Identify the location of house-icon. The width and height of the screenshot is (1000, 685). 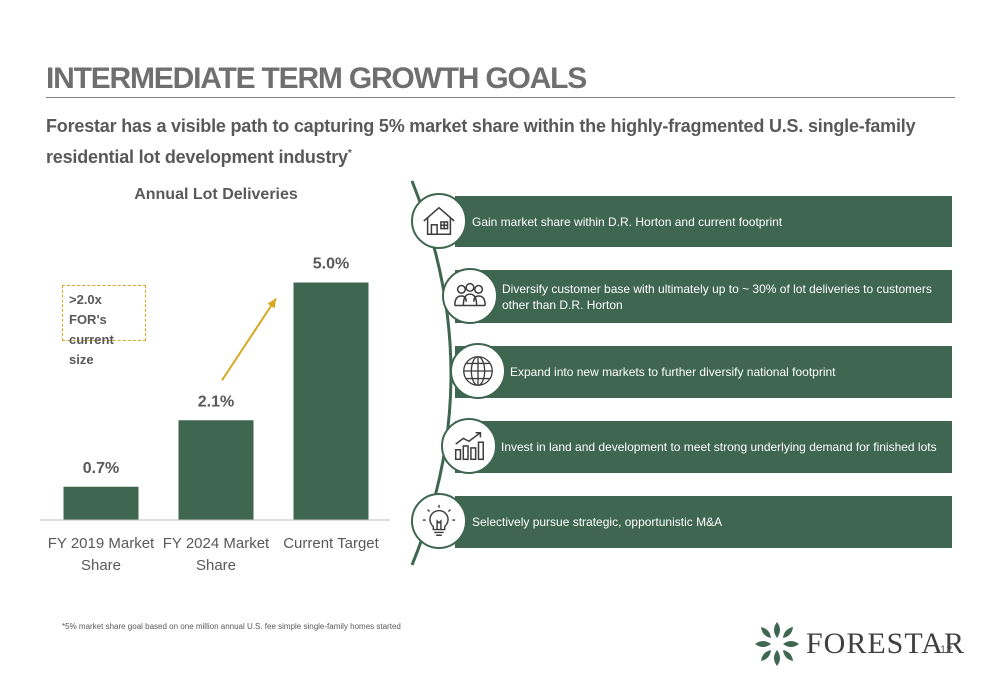
(439, 221).